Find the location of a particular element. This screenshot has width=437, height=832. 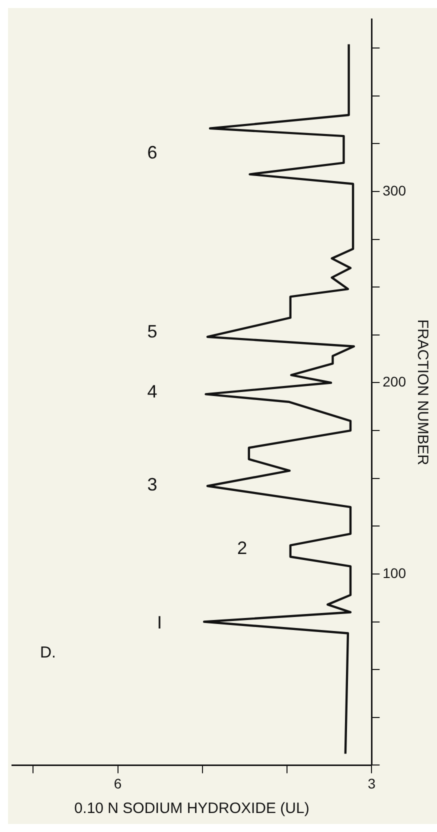

annotation: D. is located at coordinates (48, 653).